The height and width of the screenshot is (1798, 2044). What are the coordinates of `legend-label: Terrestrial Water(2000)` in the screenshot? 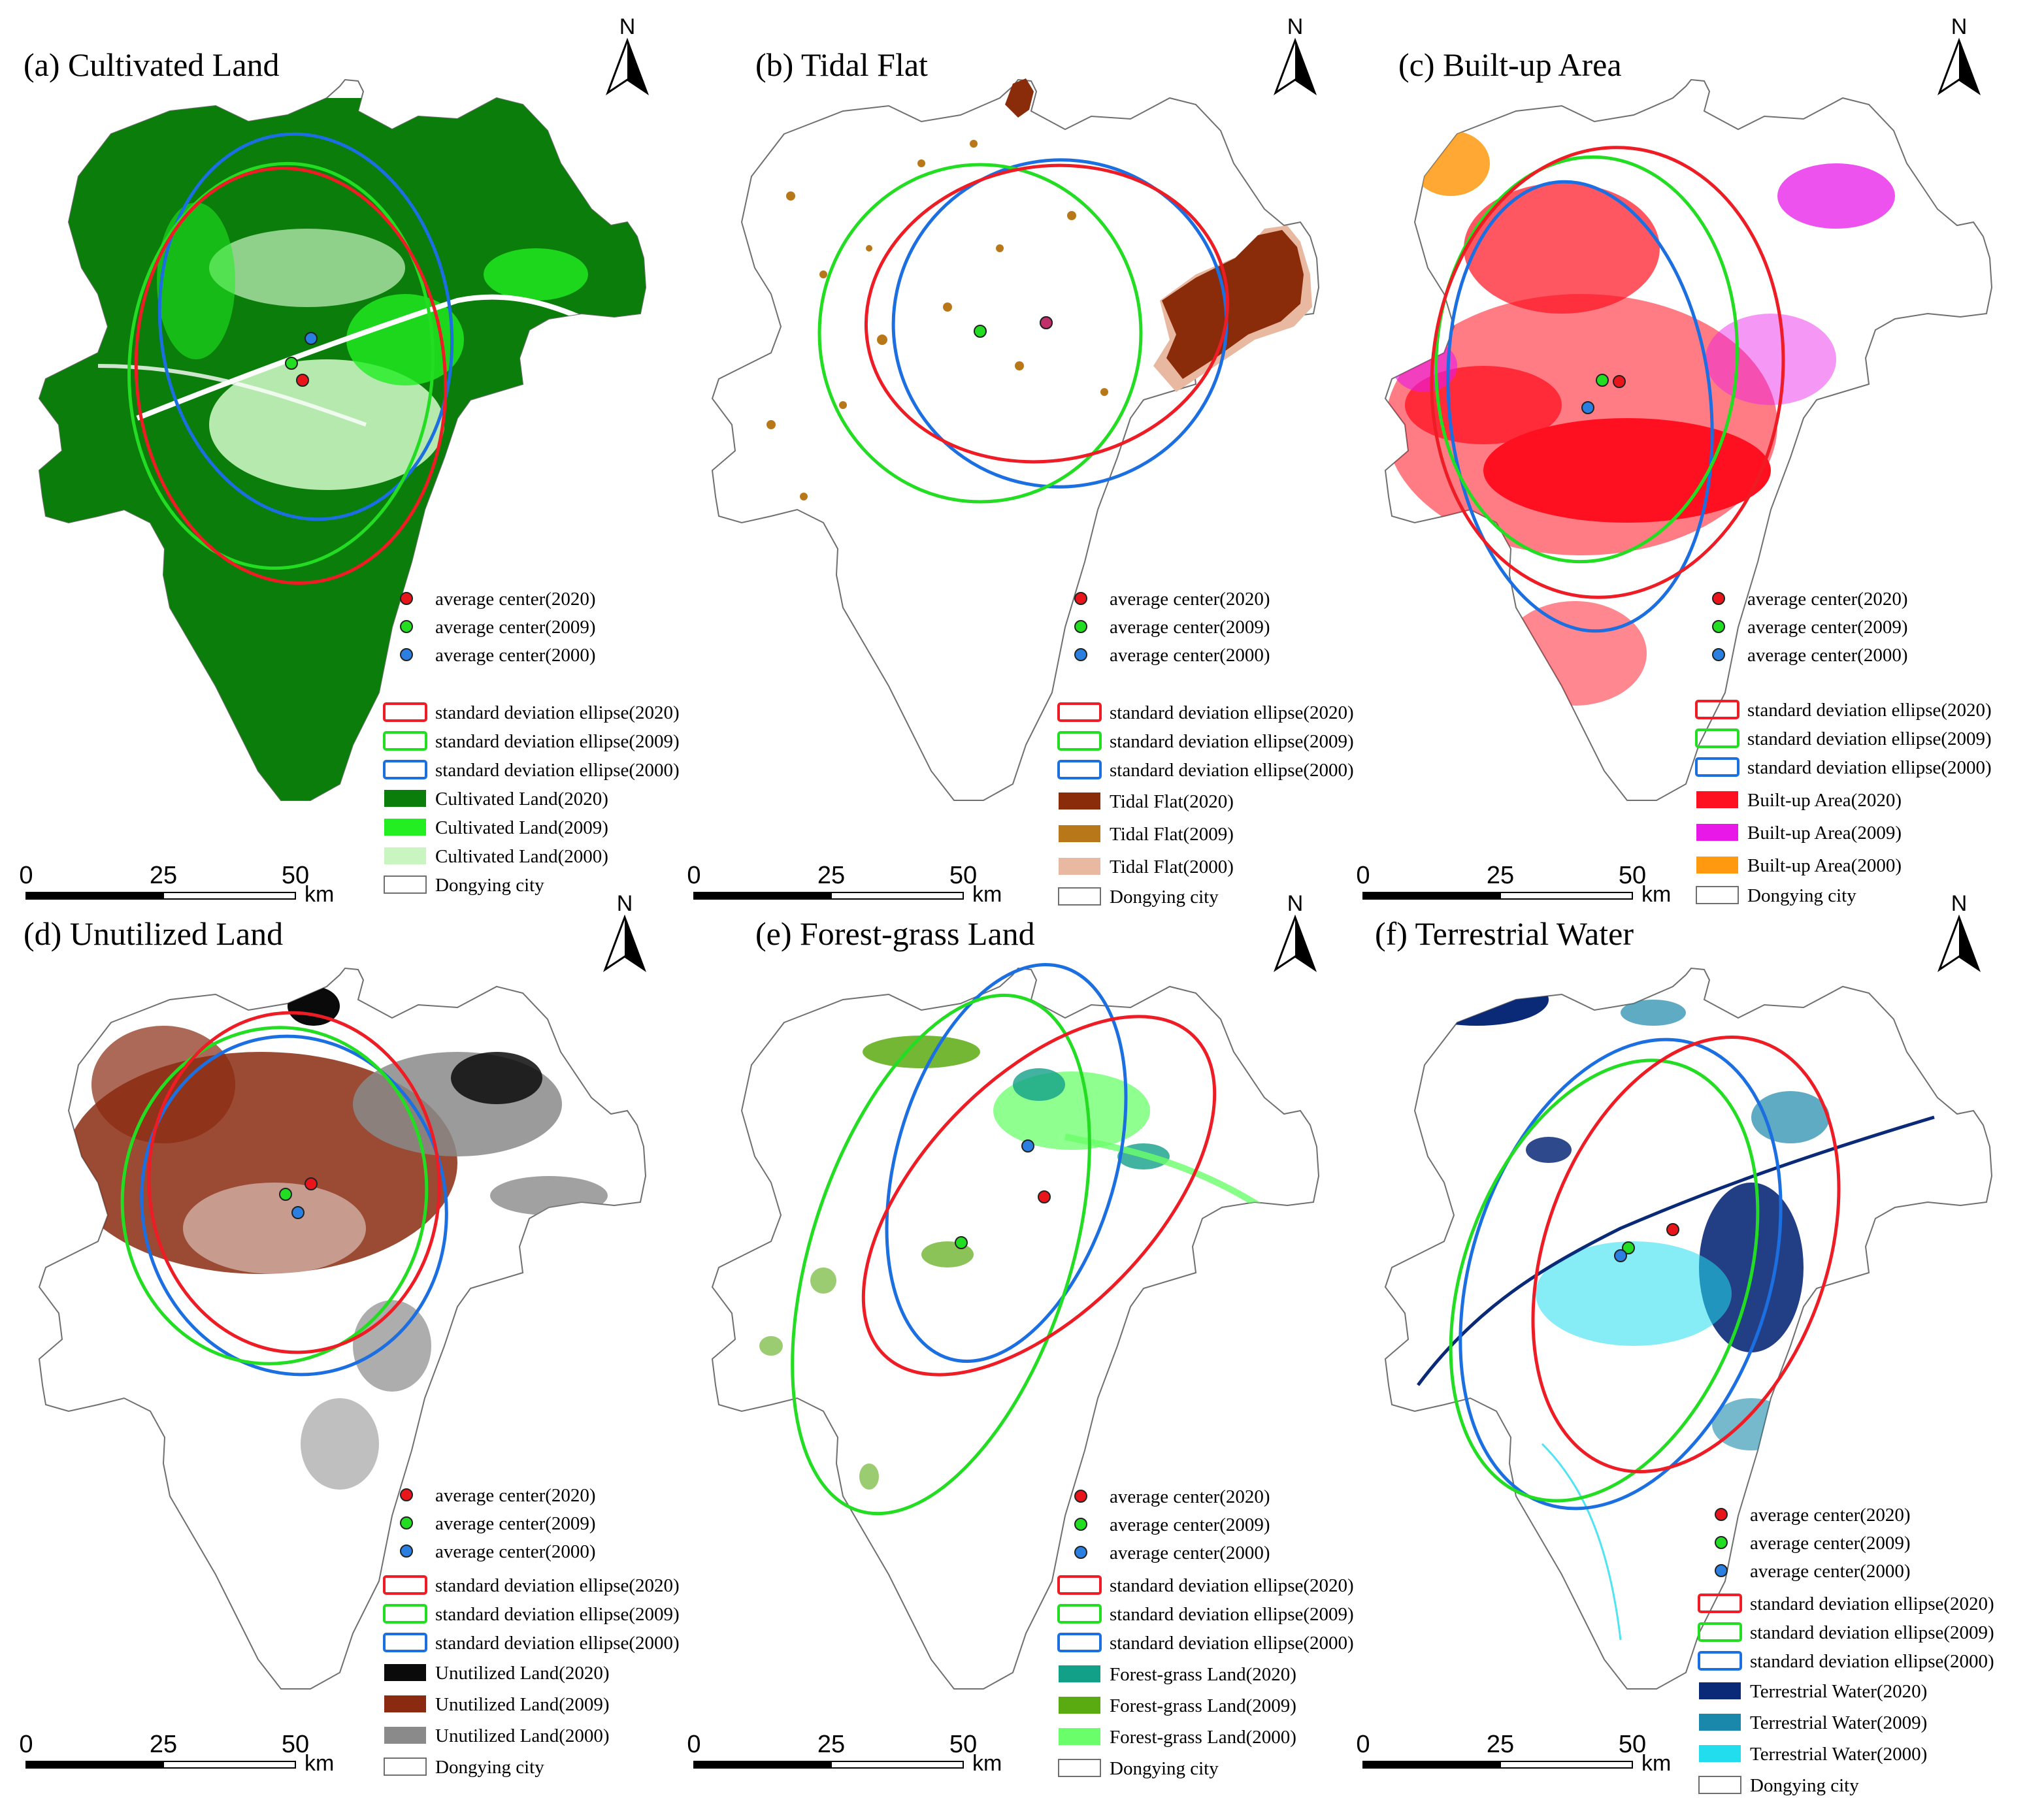 It's located at (1838, 1754).